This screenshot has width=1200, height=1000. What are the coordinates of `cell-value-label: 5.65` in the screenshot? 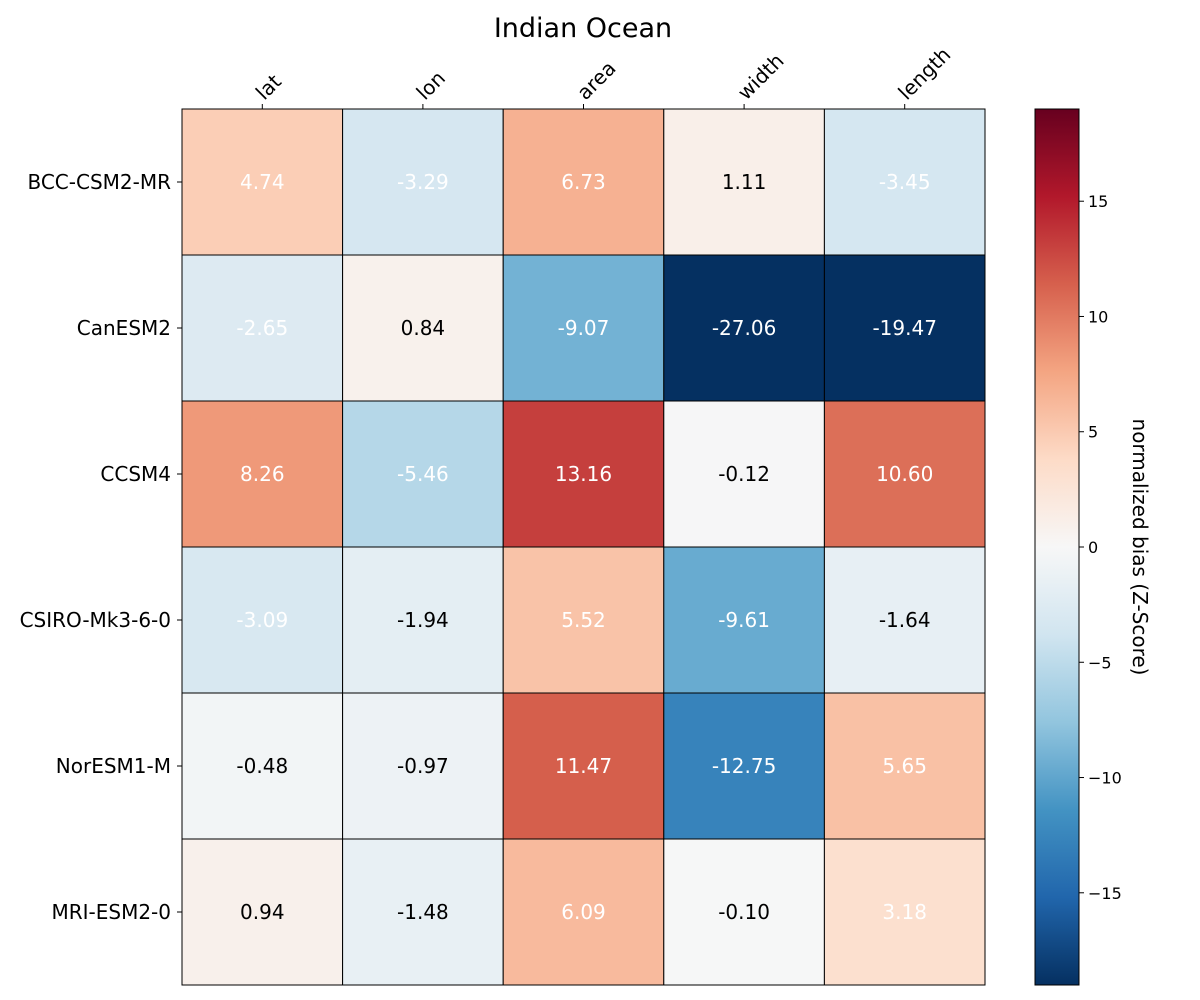 It's located at (904, 766).